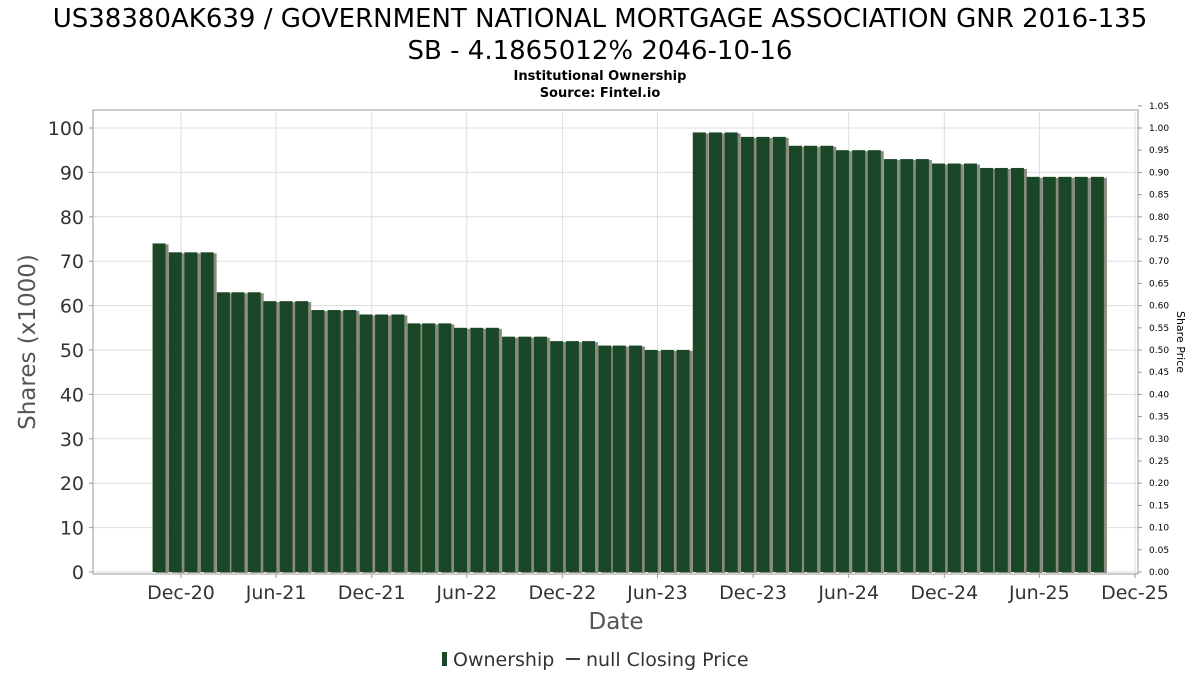 The height and width of the screenshot is (675, 1200). I want to click on y-tick-label: 0, so click(78, 573).